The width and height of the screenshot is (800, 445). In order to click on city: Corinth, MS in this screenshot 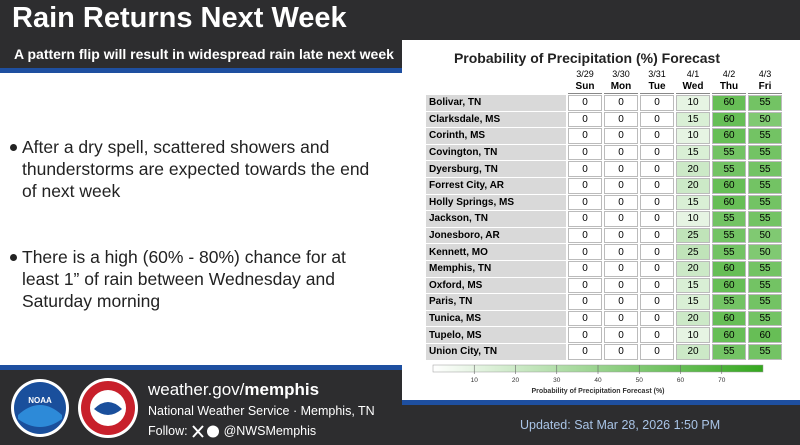, I will do `click(496, 136)`.